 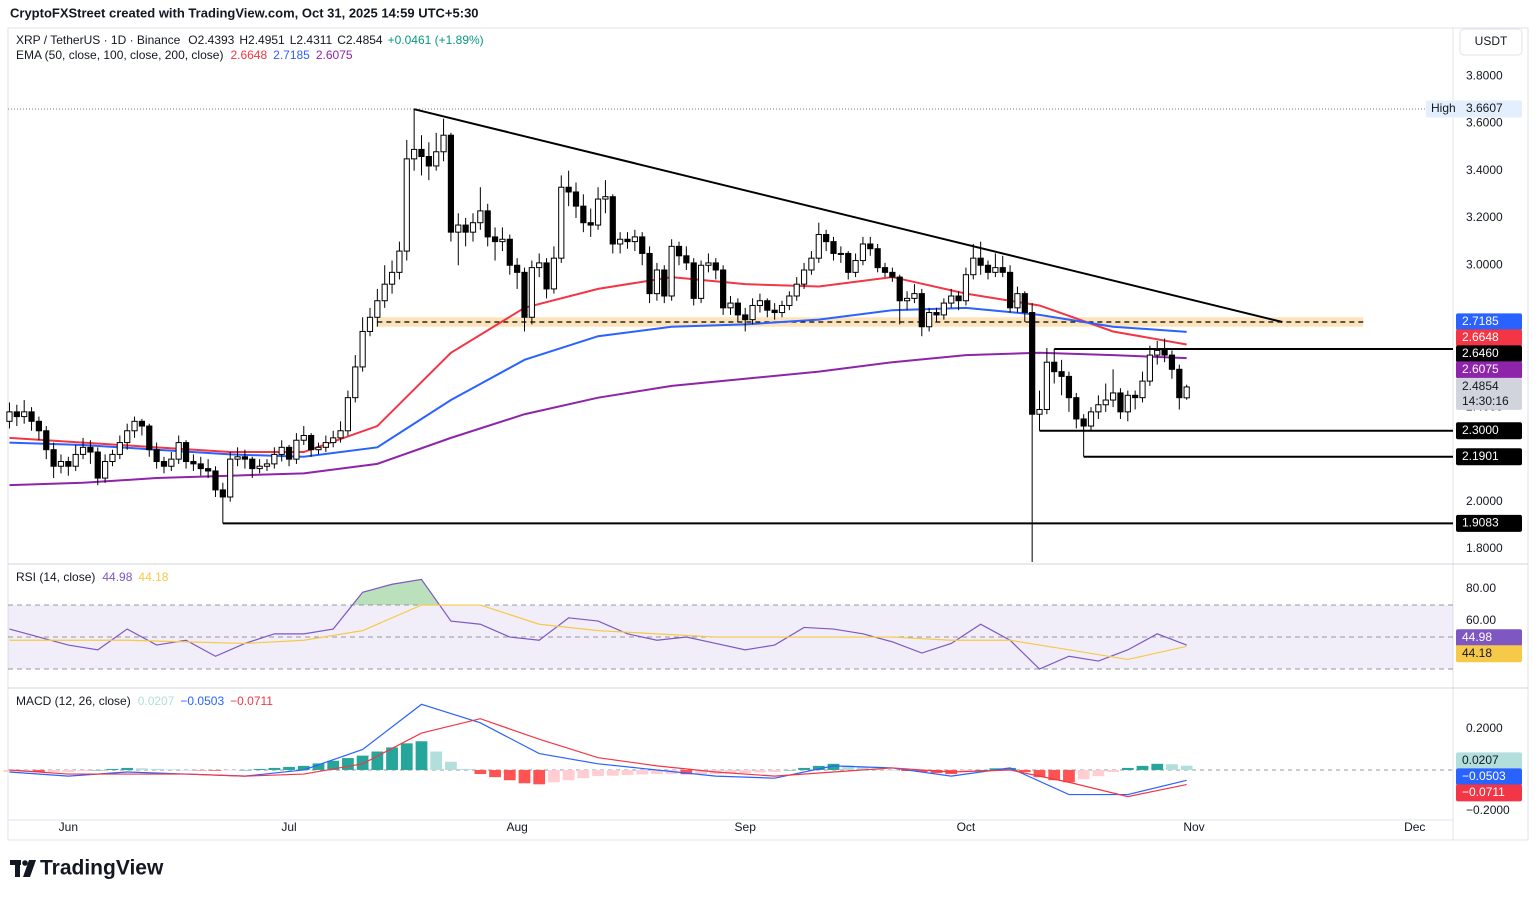 What do you see at coordinates (870, 322) in the screenshot?
I see `support-zone` at bounding box center [870, 322].